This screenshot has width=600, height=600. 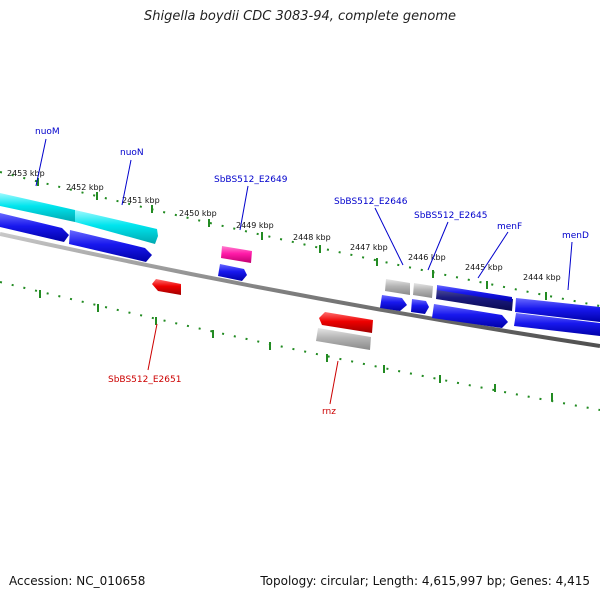 What do you see at coordinates (371, 202) in the screenshot?
I see `label-SbBS512_E2646: SbBS512_E2646` at bounding box center [371, 202].